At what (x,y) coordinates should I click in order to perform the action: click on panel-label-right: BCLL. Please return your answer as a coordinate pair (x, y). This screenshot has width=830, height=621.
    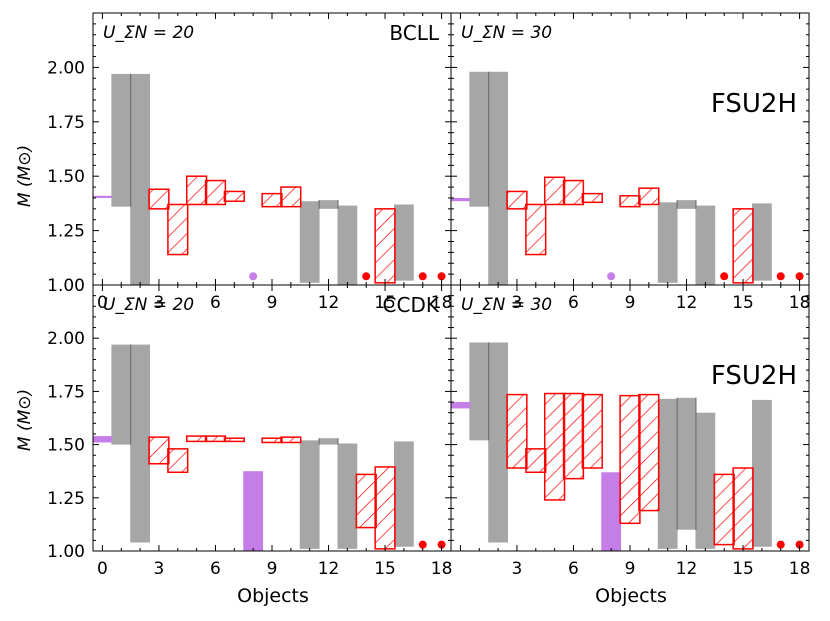
    Looking at the image, I should click on (414, 33).